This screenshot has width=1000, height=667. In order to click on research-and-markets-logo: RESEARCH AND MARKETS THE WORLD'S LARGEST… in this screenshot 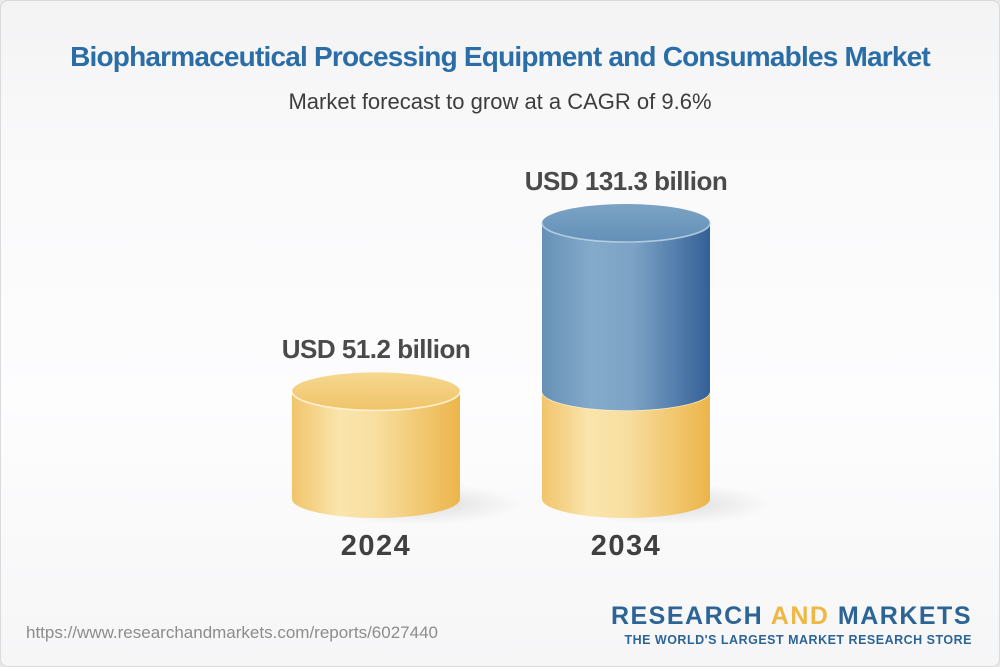, I will do `click(791, 624)`.